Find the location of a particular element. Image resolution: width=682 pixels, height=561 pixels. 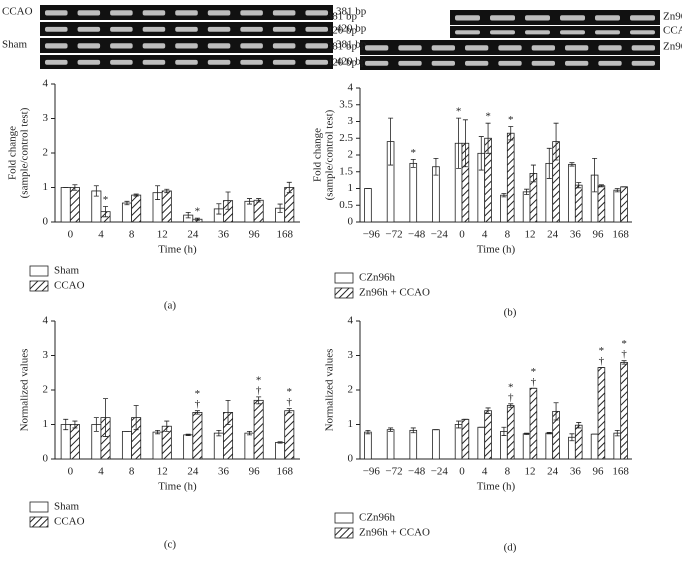

panel-label: (b) is located at coordinates (510, 313).